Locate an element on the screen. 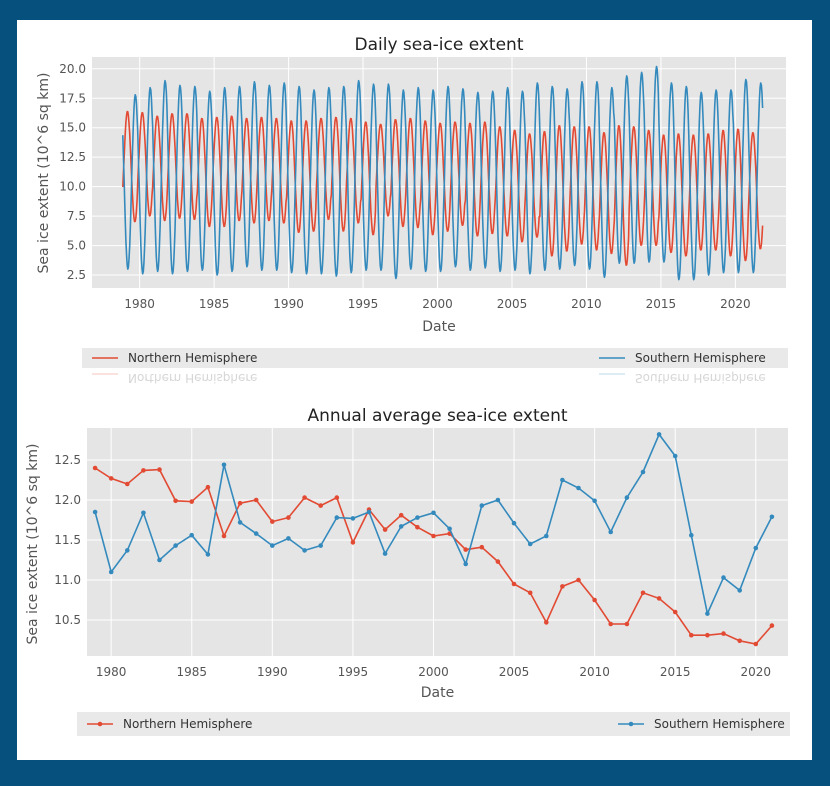 This screenshot has height=786, width=830. y-tick-label: 5.0 is located at coordinates (76, 246).